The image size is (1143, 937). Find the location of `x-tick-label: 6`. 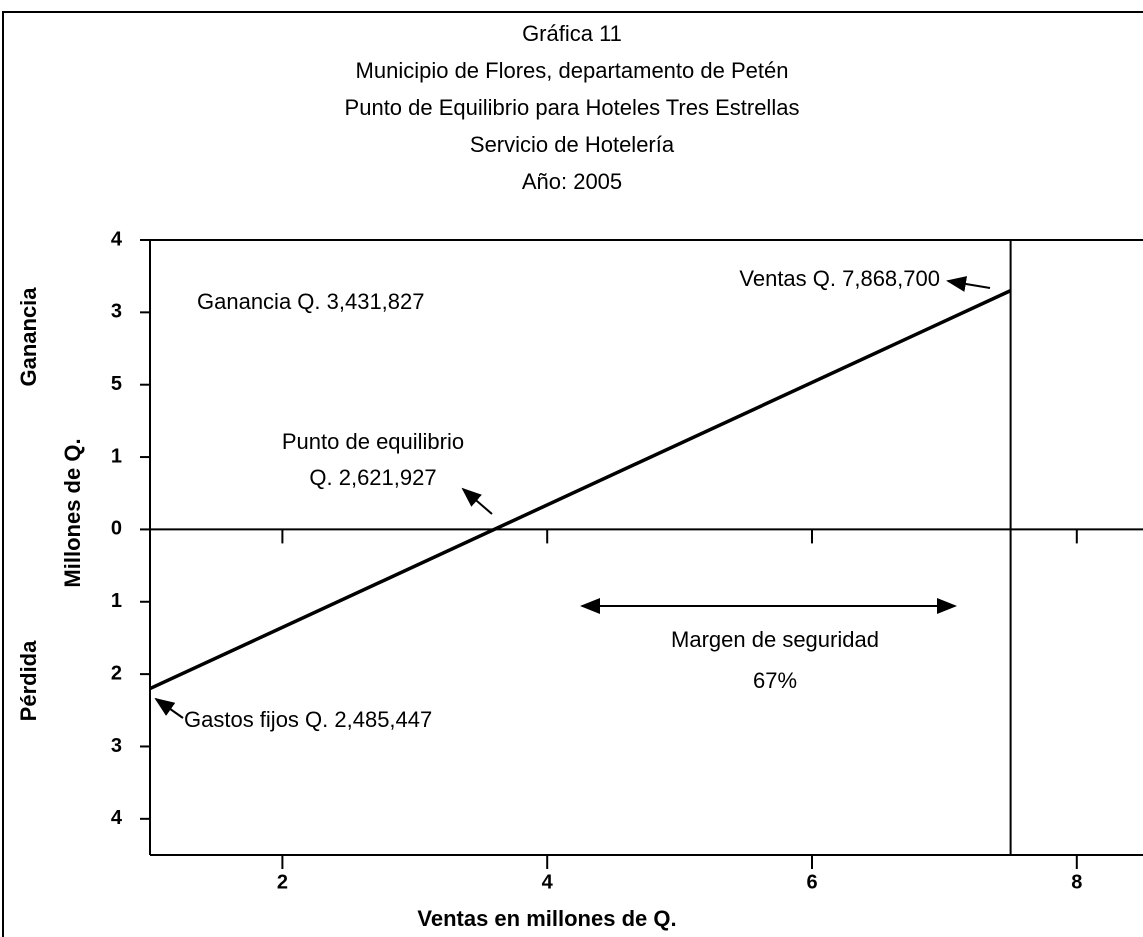

x-tick-label: 6 is located at coordinates (811, 882).